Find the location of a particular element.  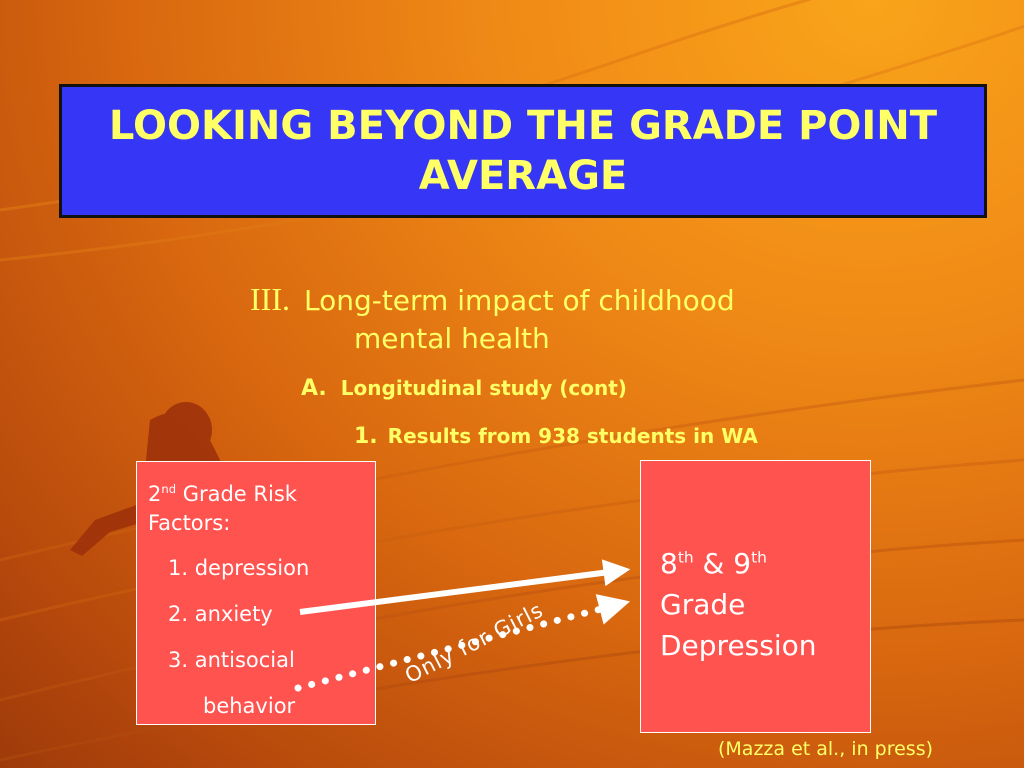

outcome-line-3: Depression is located at coordinates (738, 645).